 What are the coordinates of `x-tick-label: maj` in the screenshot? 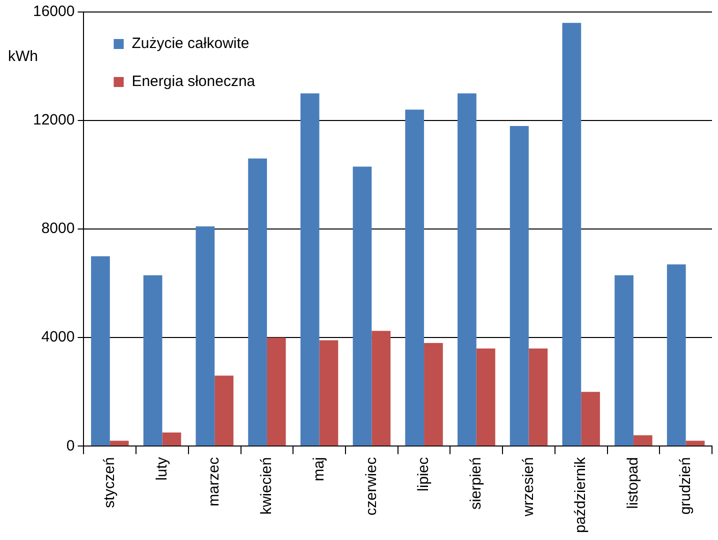 It's located at (319, 469).